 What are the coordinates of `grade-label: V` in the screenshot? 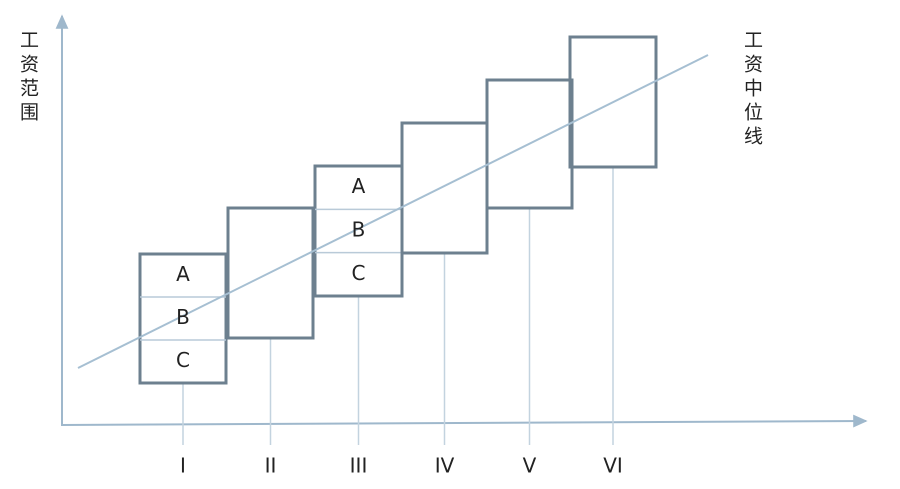 It's located at (530, 466).